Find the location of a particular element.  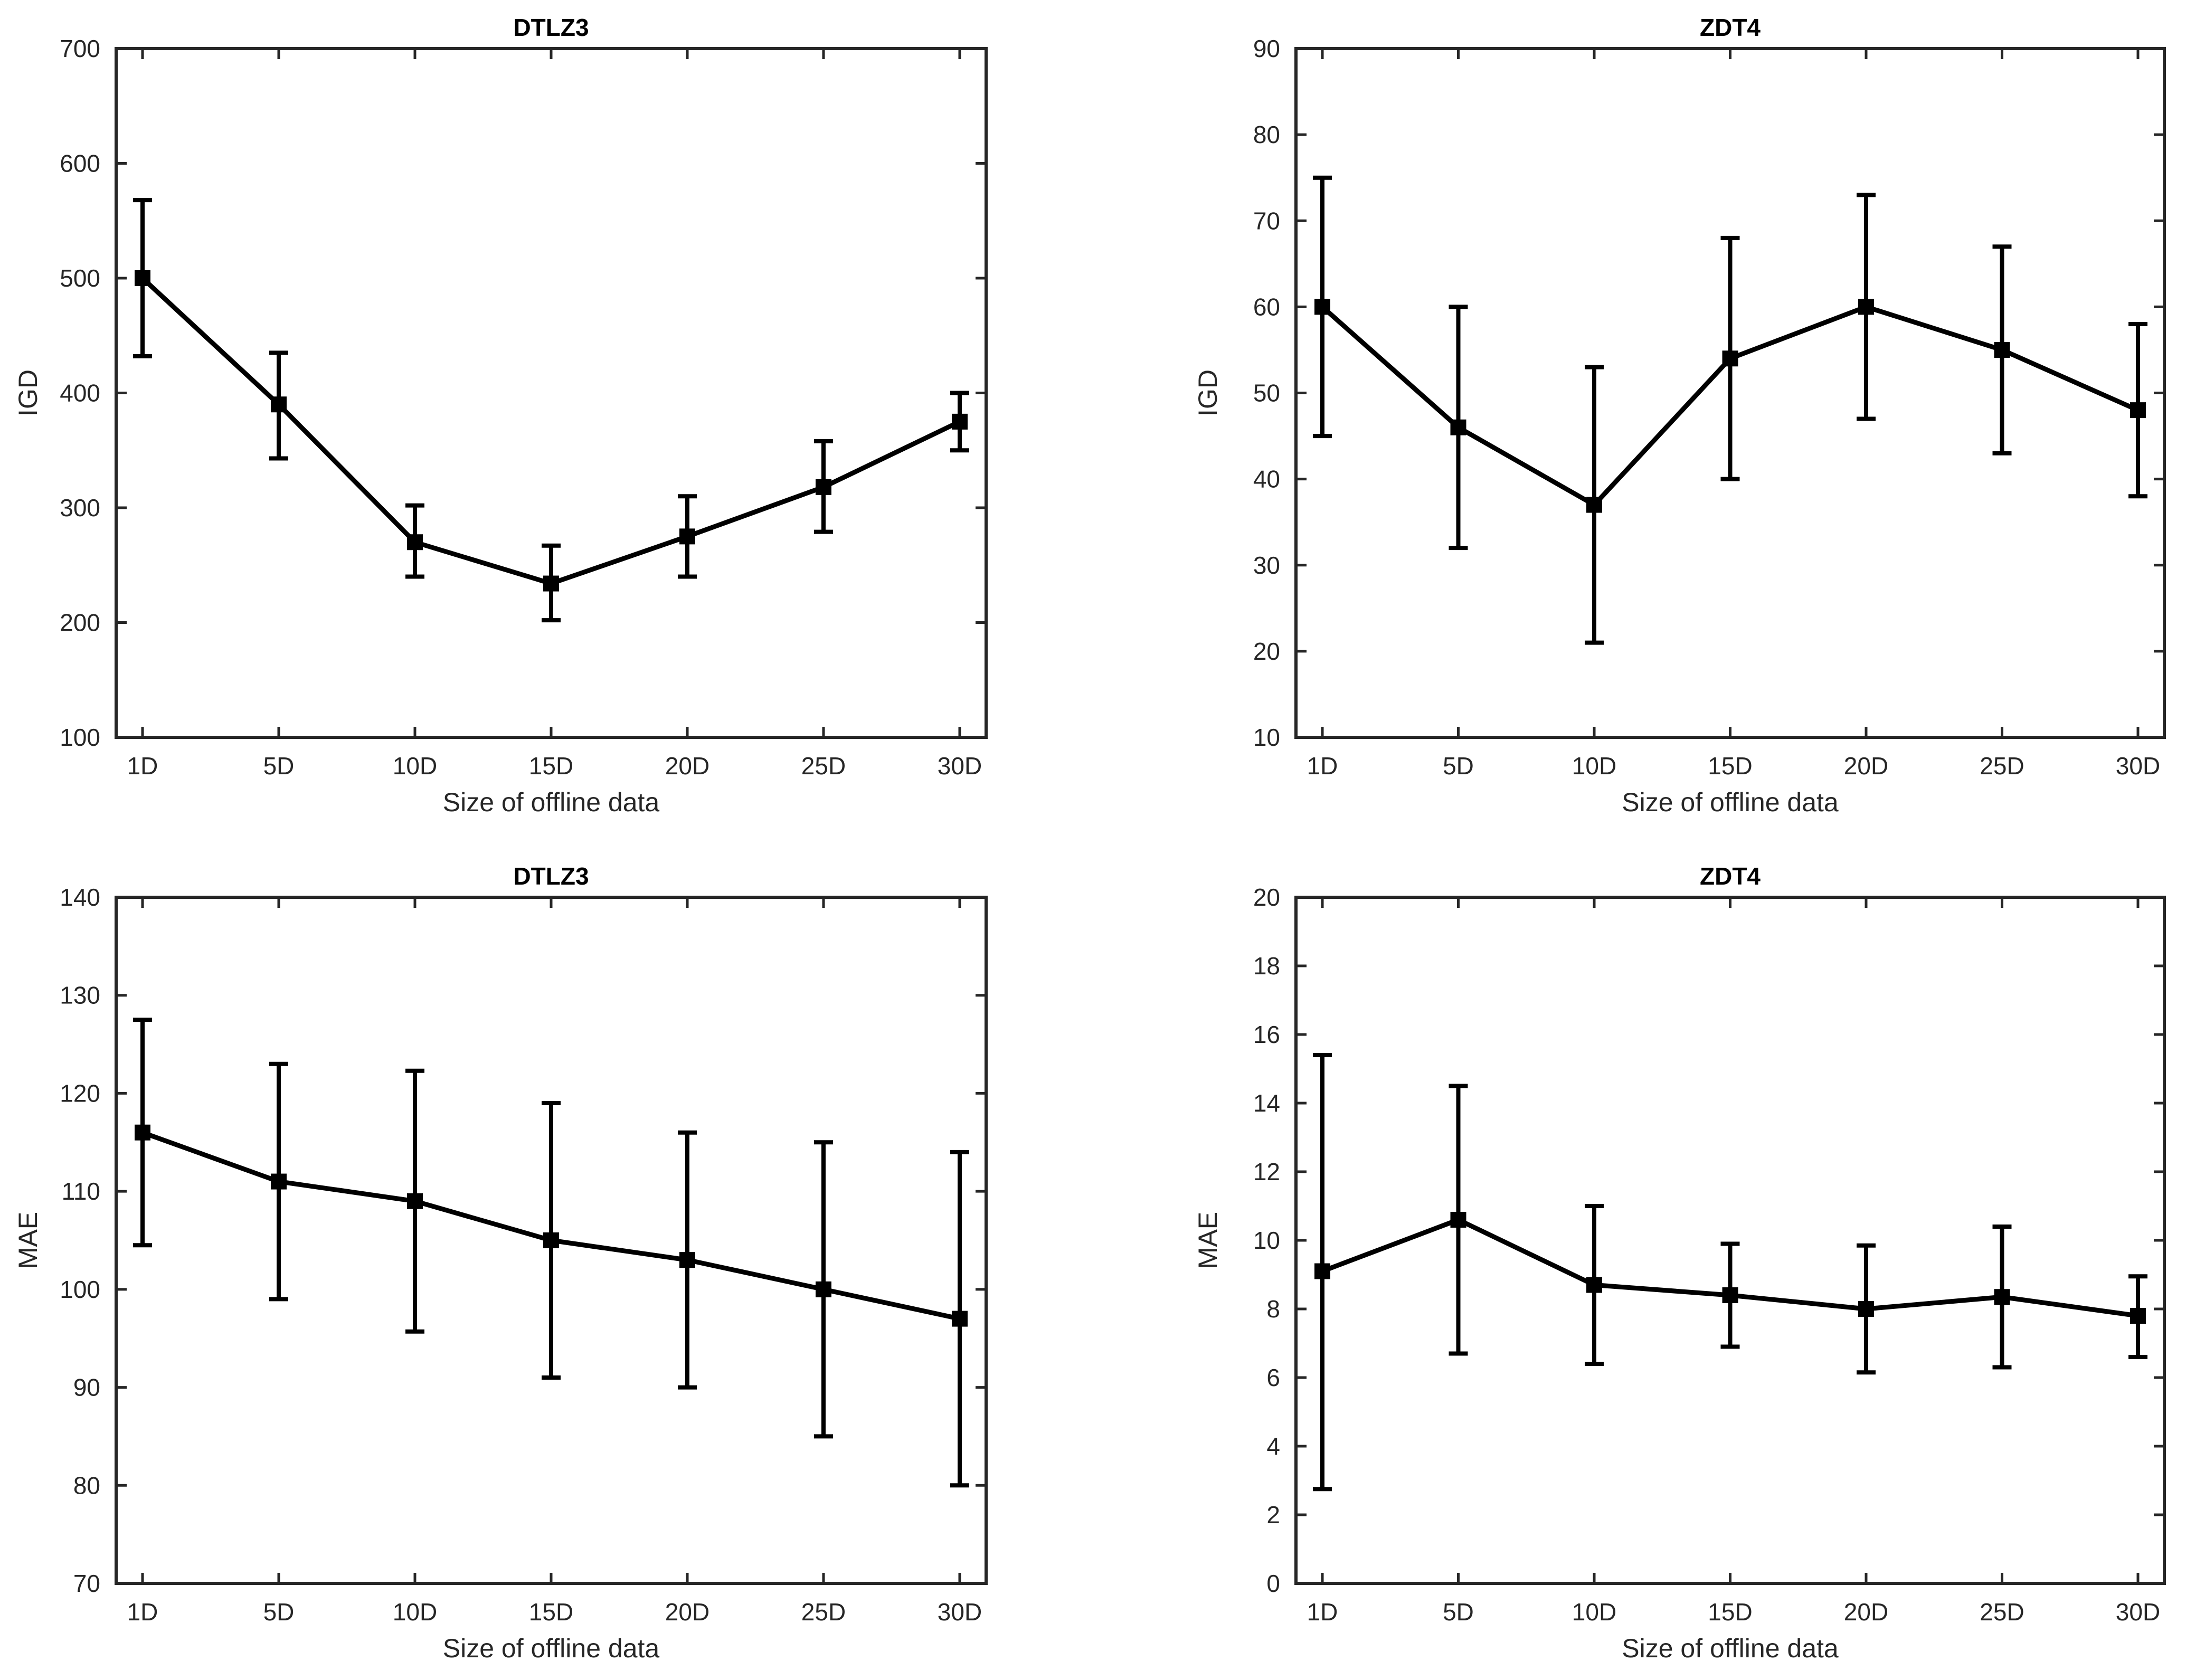

y-tick-label: 60 is located at coordinates (1266, 306).